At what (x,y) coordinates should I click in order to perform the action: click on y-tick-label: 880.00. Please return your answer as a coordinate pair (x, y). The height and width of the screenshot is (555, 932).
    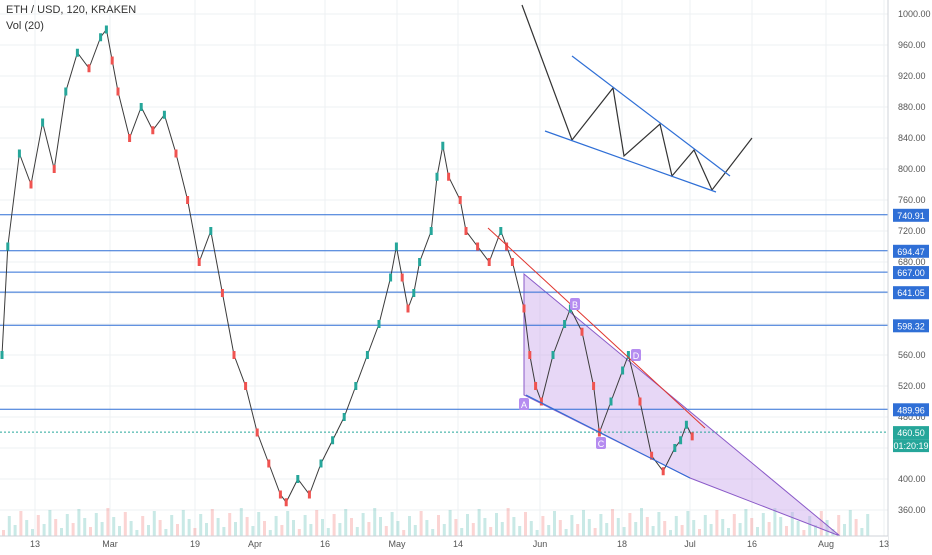
    Looking at the image, I should click on (912, 107).